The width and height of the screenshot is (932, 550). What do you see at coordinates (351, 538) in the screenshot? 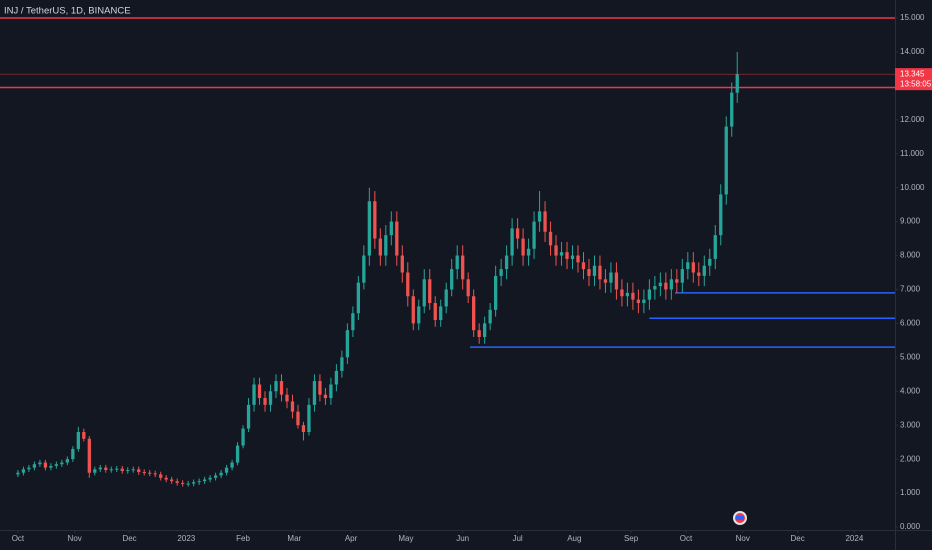
I see `x-tick-label: Apr` at bounding box center [351, 538].